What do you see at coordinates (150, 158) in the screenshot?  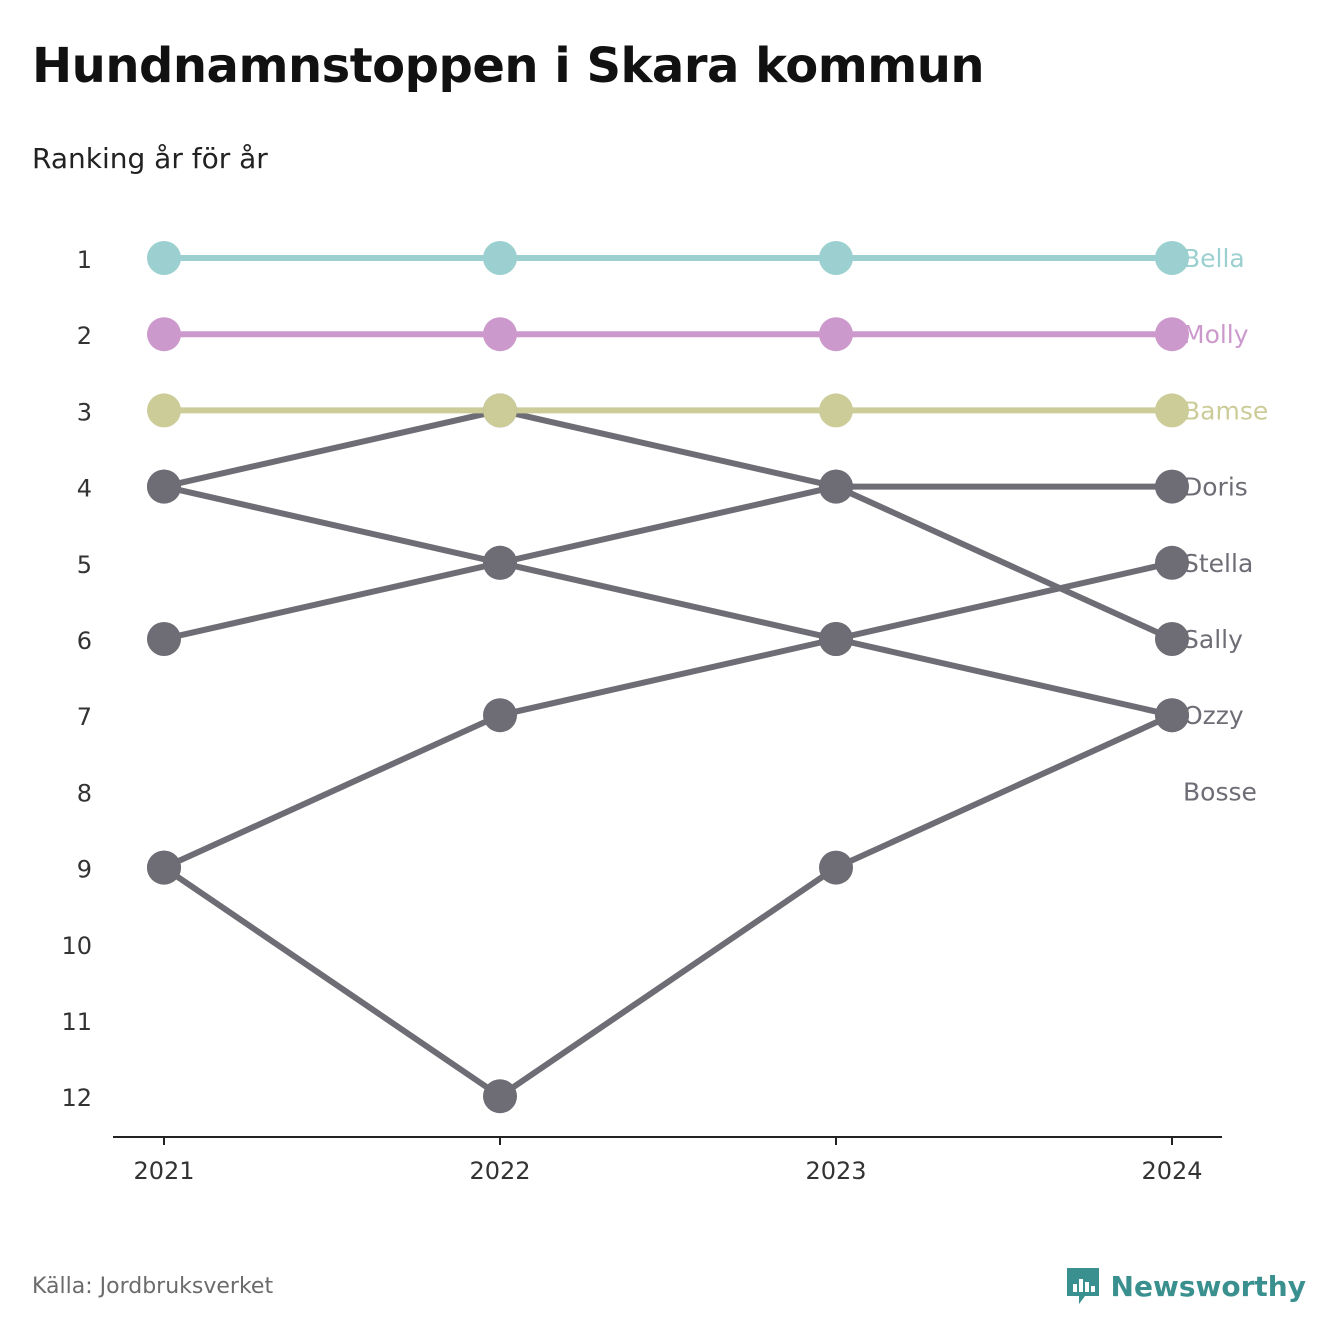 I see `chart-subtitle: Ranking år för år` at bounding box center [150, 158].